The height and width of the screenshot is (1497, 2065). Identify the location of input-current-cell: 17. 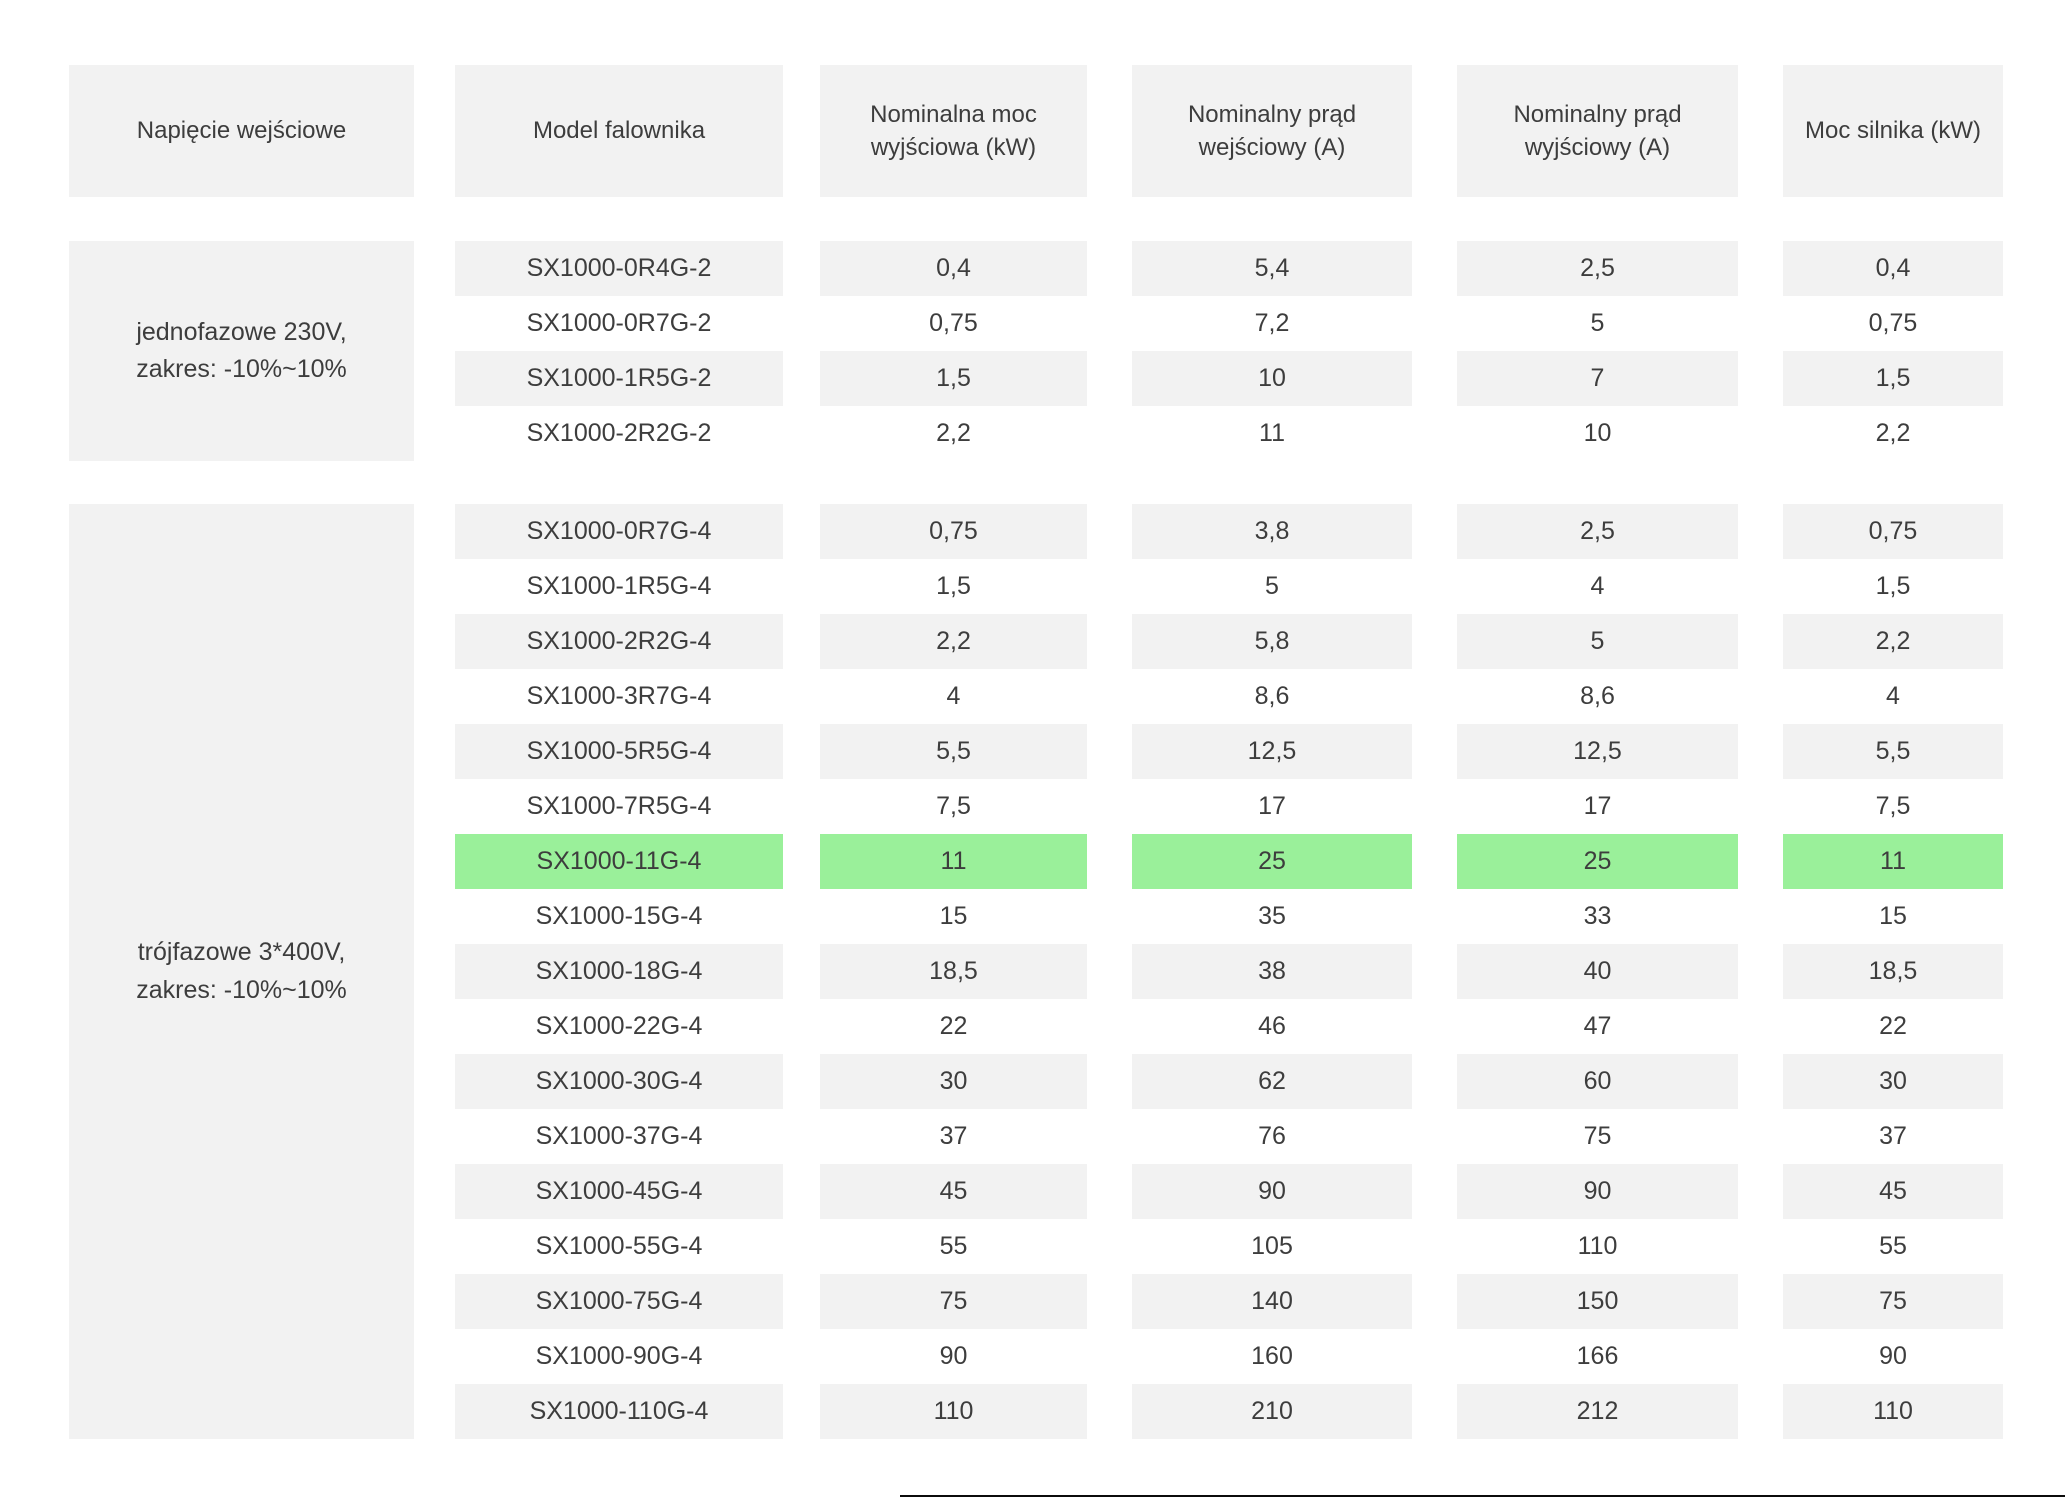
(1272, 806).